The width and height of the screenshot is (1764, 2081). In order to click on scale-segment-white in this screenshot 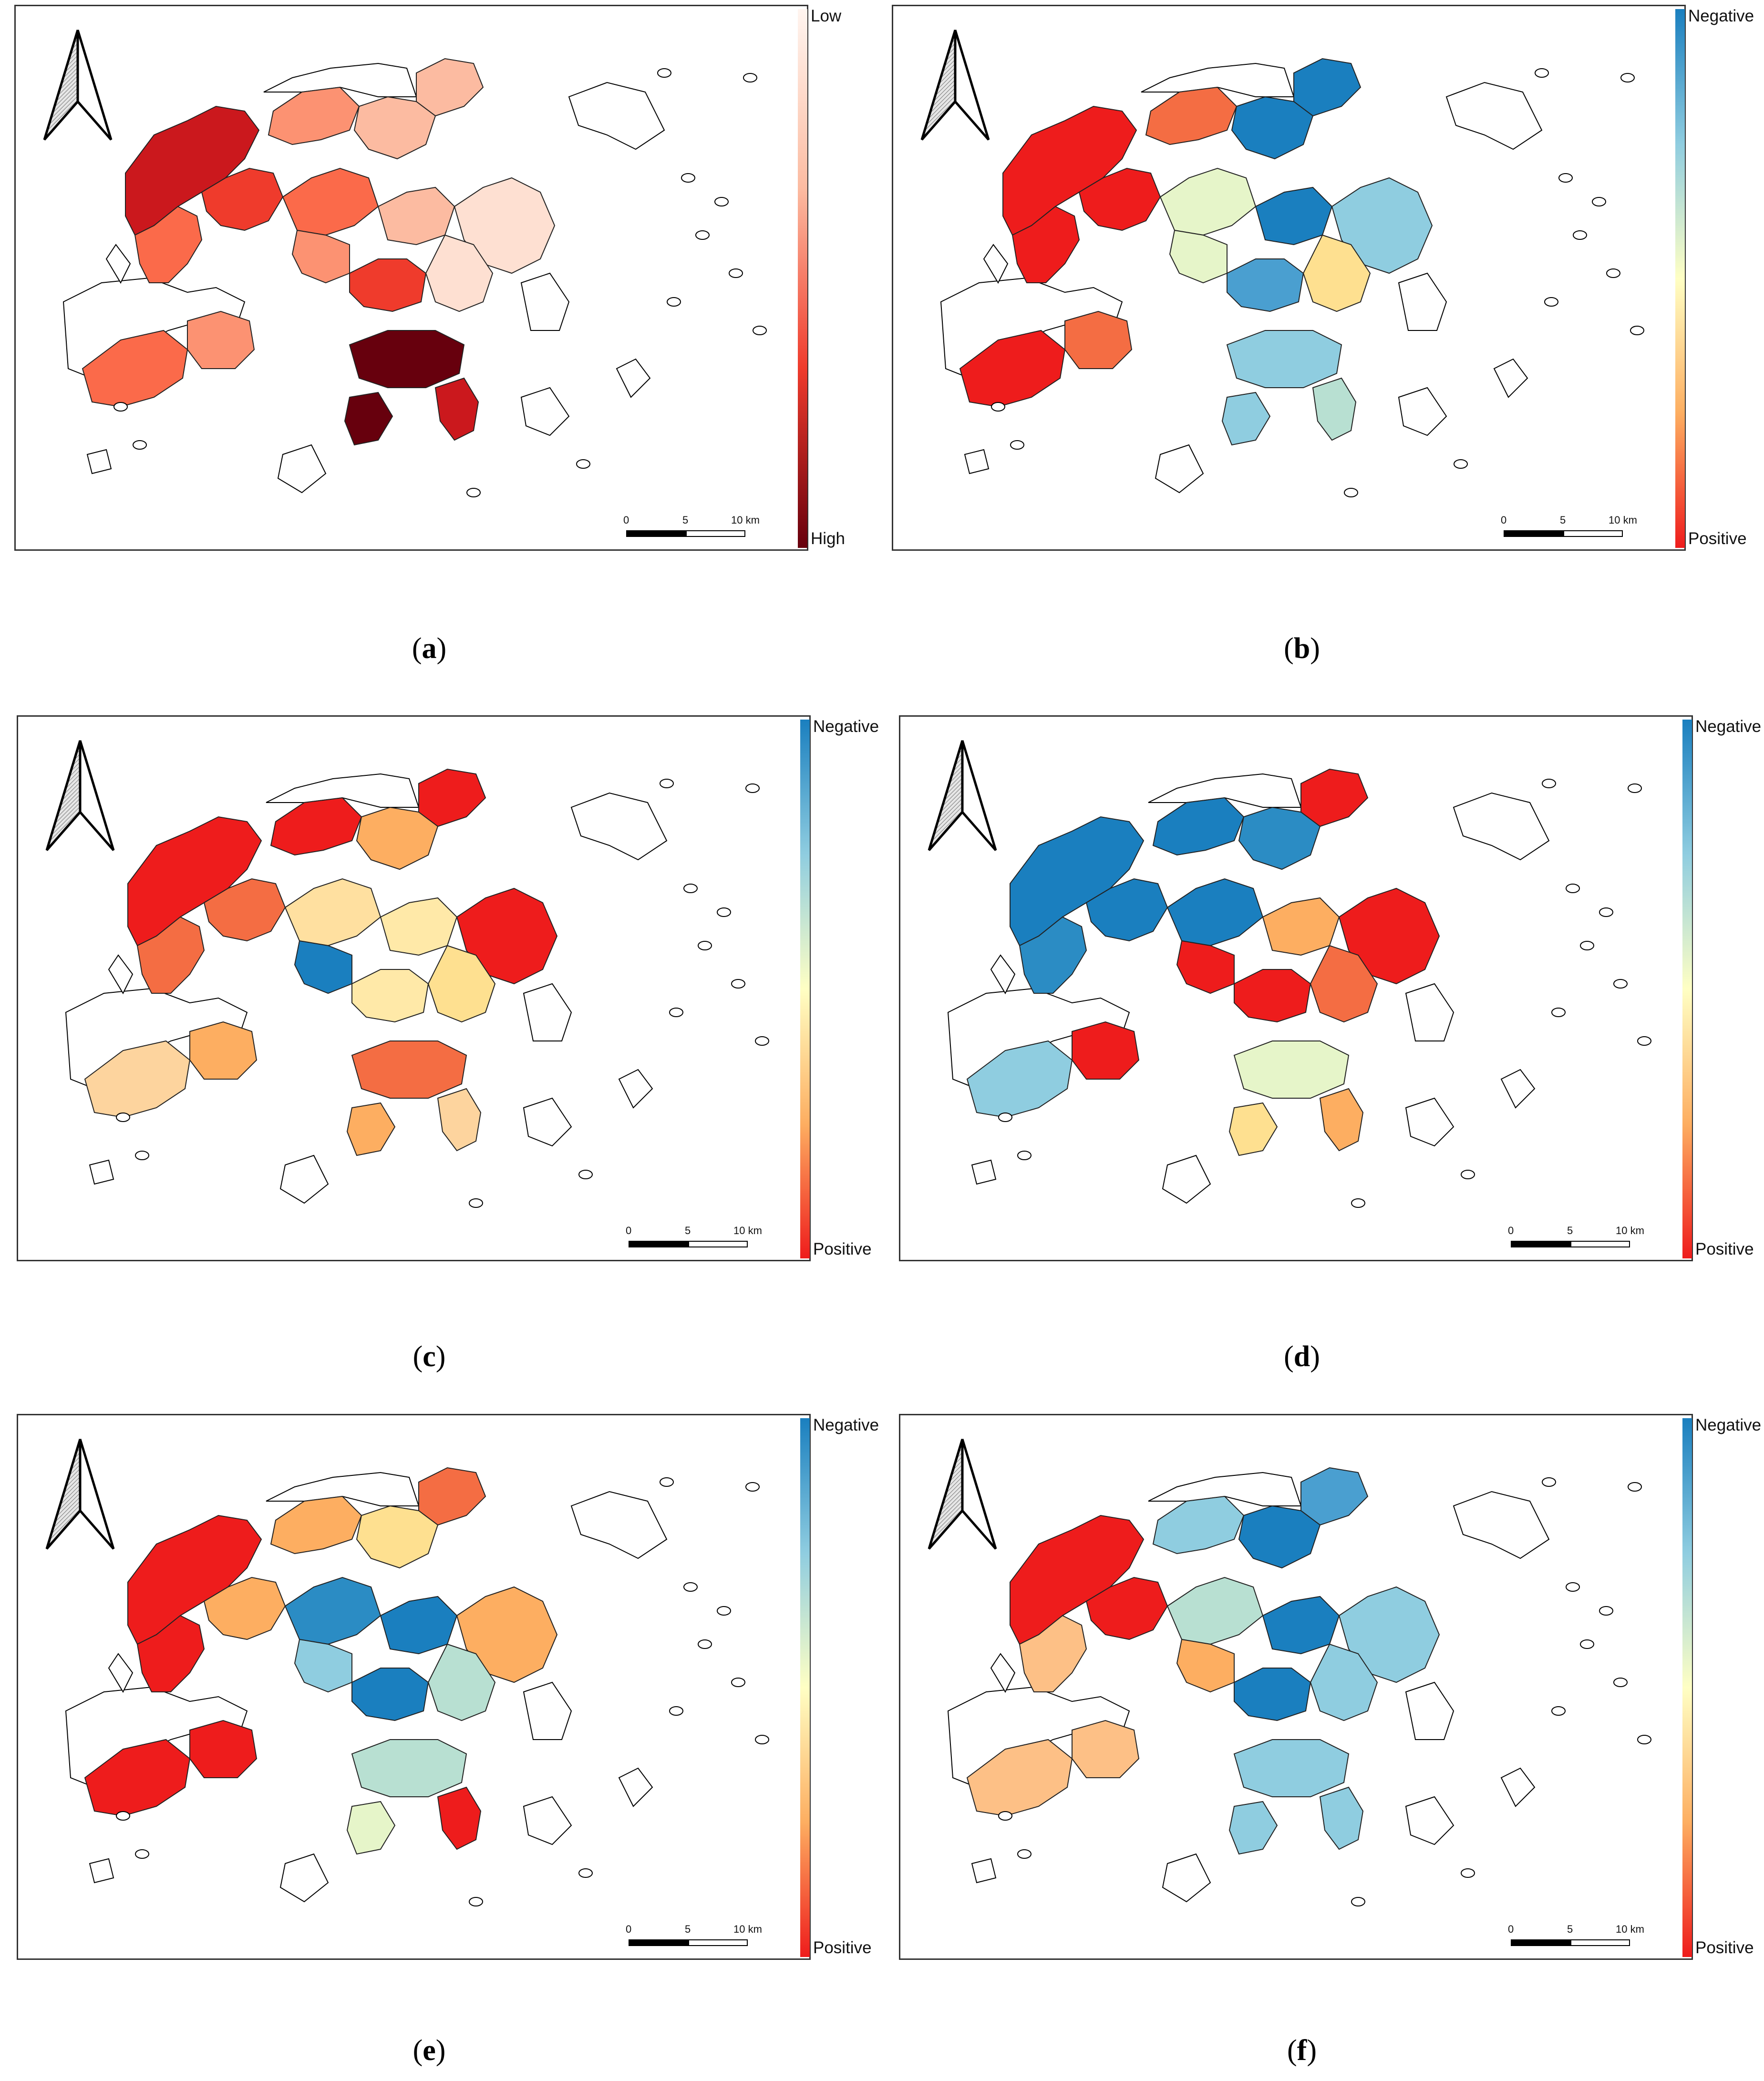, I will do `click(718, 1942)`.